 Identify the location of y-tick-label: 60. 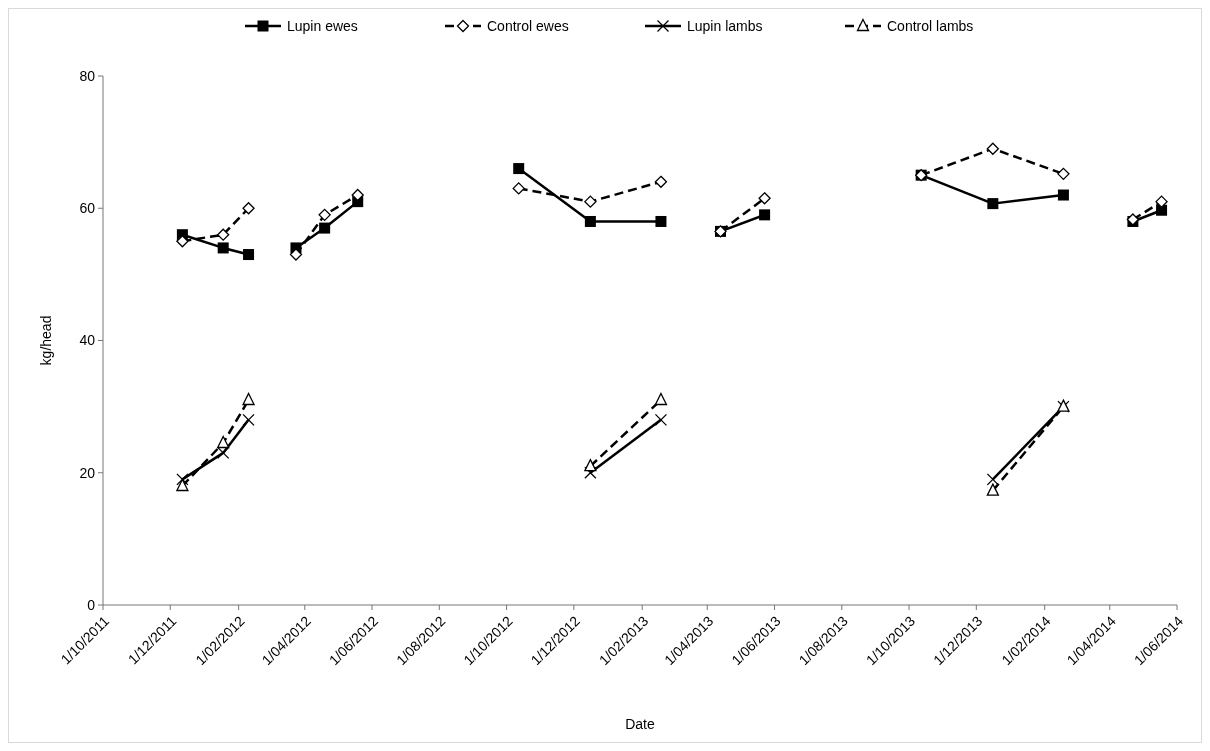
(87, 208).